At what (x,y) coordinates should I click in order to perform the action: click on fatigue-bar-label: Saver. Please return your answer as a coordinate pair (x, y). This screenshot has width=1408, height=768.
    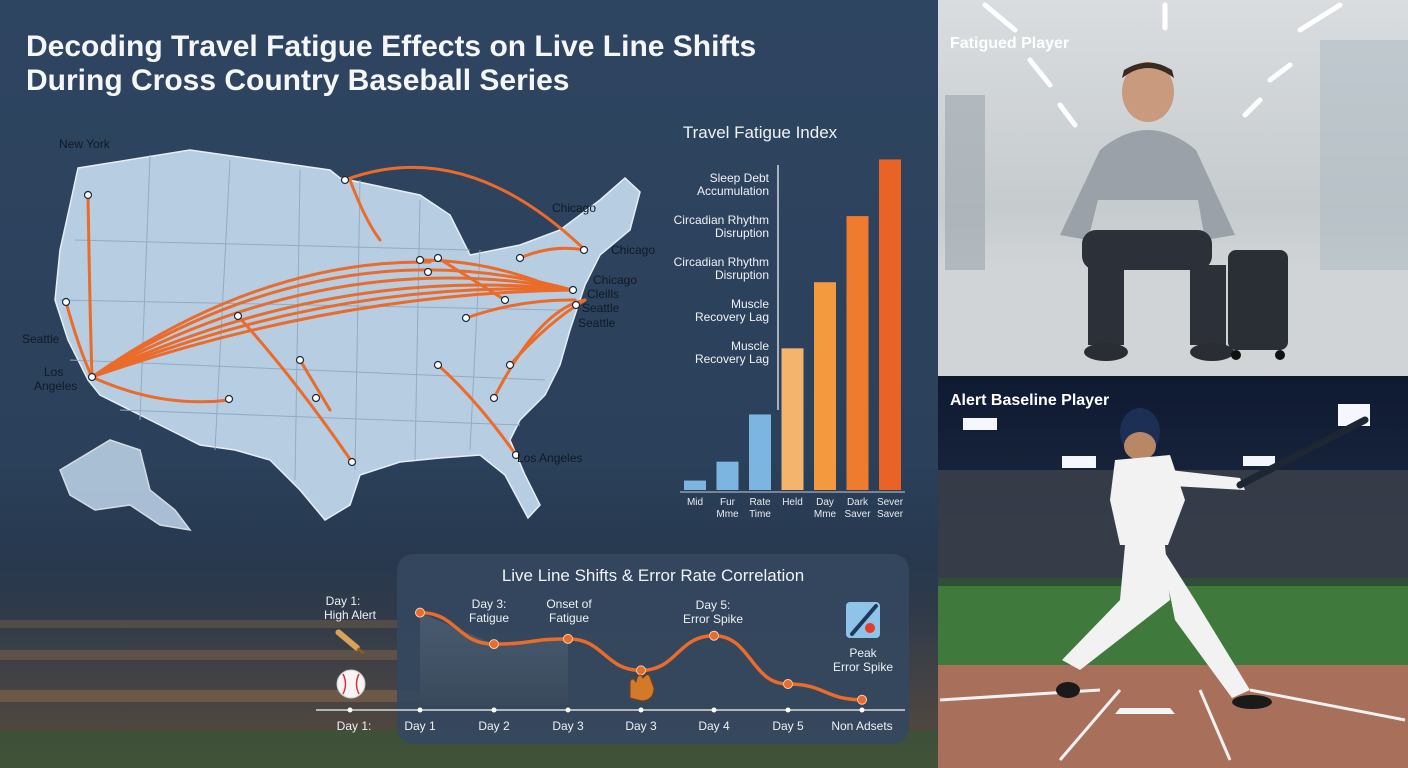
    Looking at the image, I should click on (890, 514).